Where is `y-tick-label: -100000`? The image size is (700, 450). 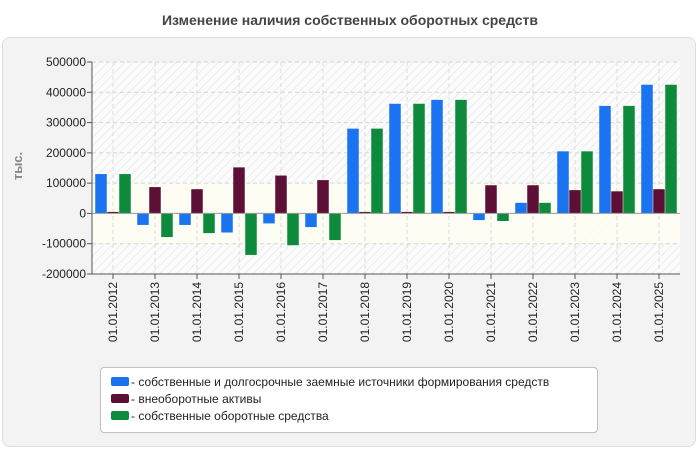 y-tick-label: -100000 is located at coordinates (64, 244).